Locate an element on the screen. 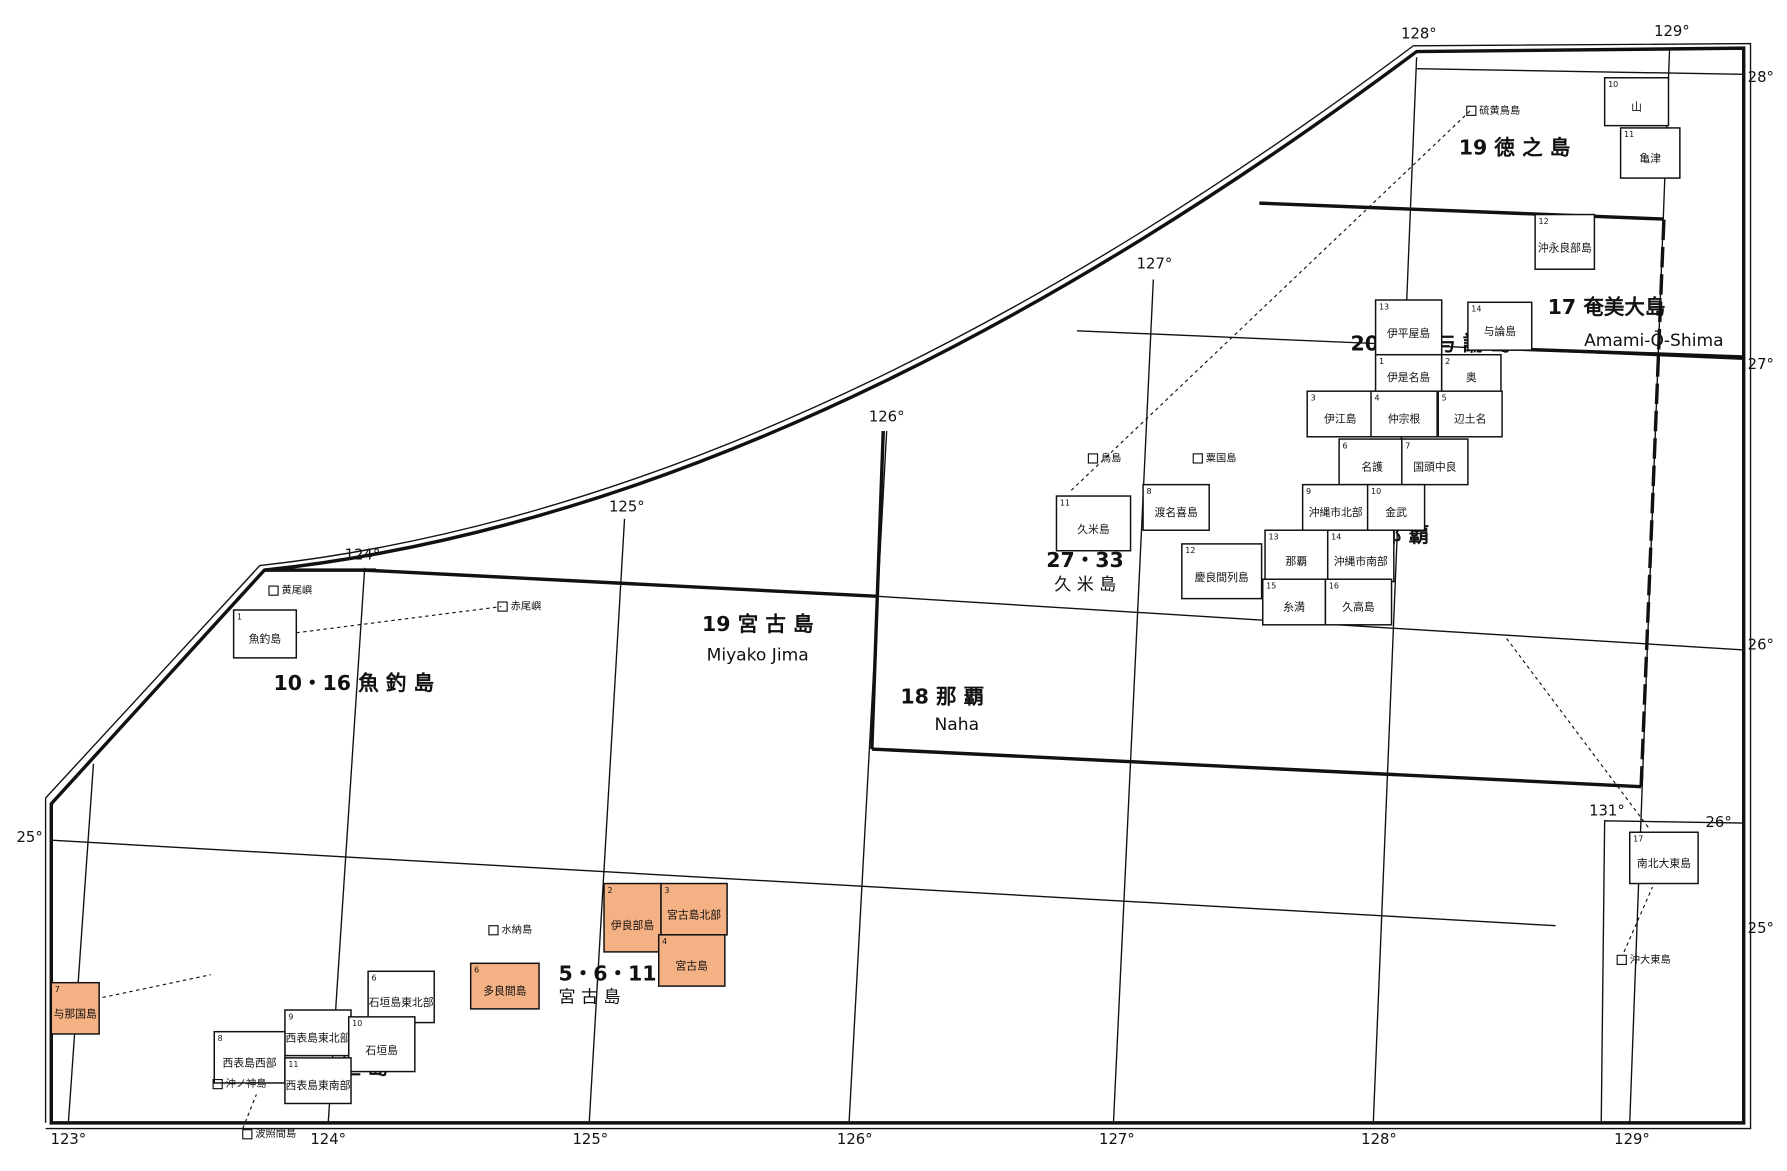 The height and width of the screenshot is (1171, 1787). sheet-name: 慶良間列島 is located at coordinates (1222, 577).